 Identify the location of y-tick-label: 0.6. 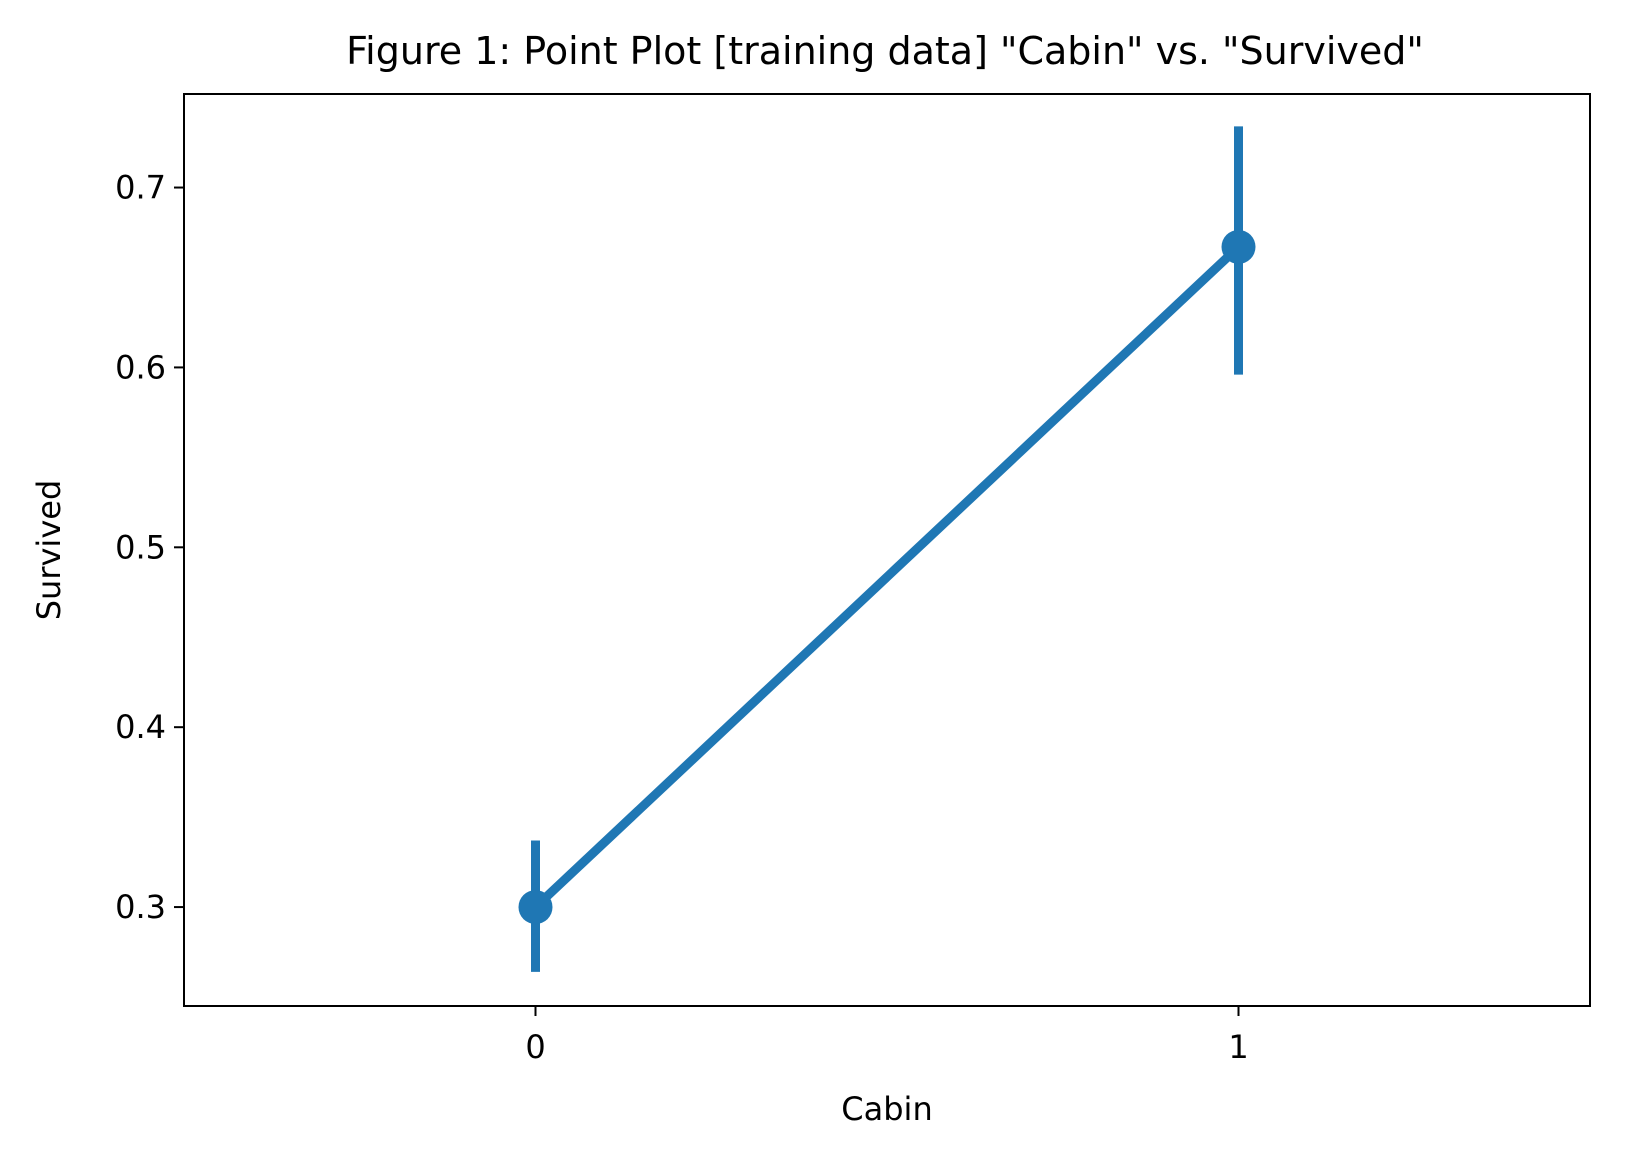
(140, 367).